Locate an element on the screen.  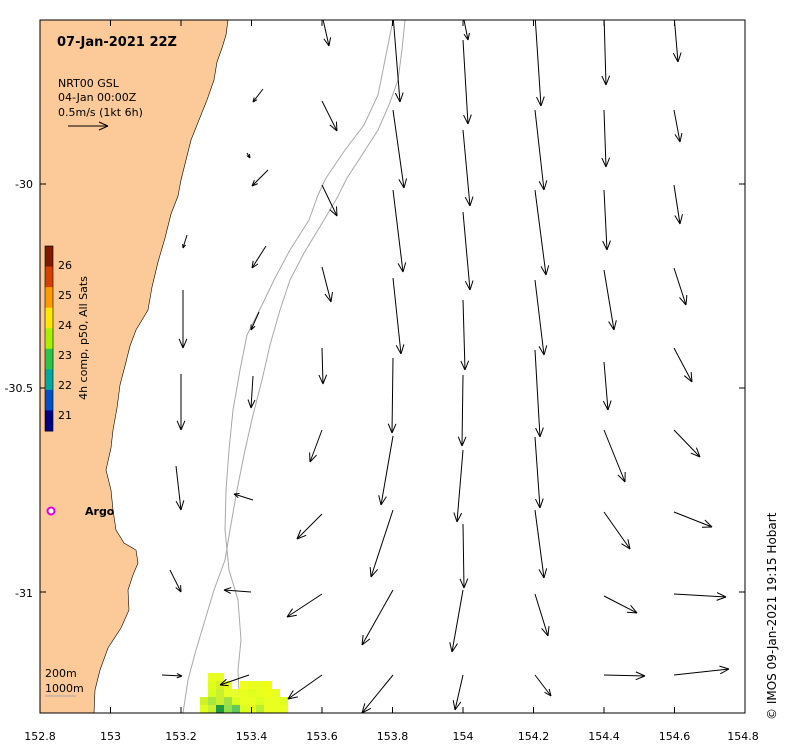
legend-scale: 0.5m/s (1kt 6h) is located at coordinates (100, 112).